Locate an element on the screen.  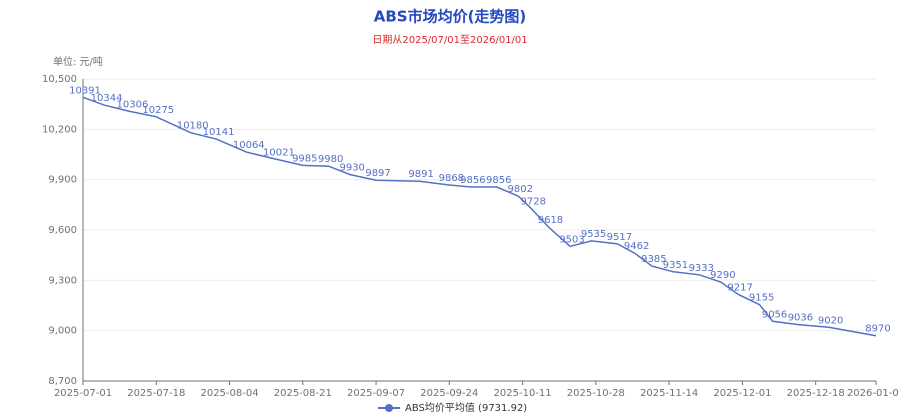
data-label: 9290 is located at coordinates (722, 275).